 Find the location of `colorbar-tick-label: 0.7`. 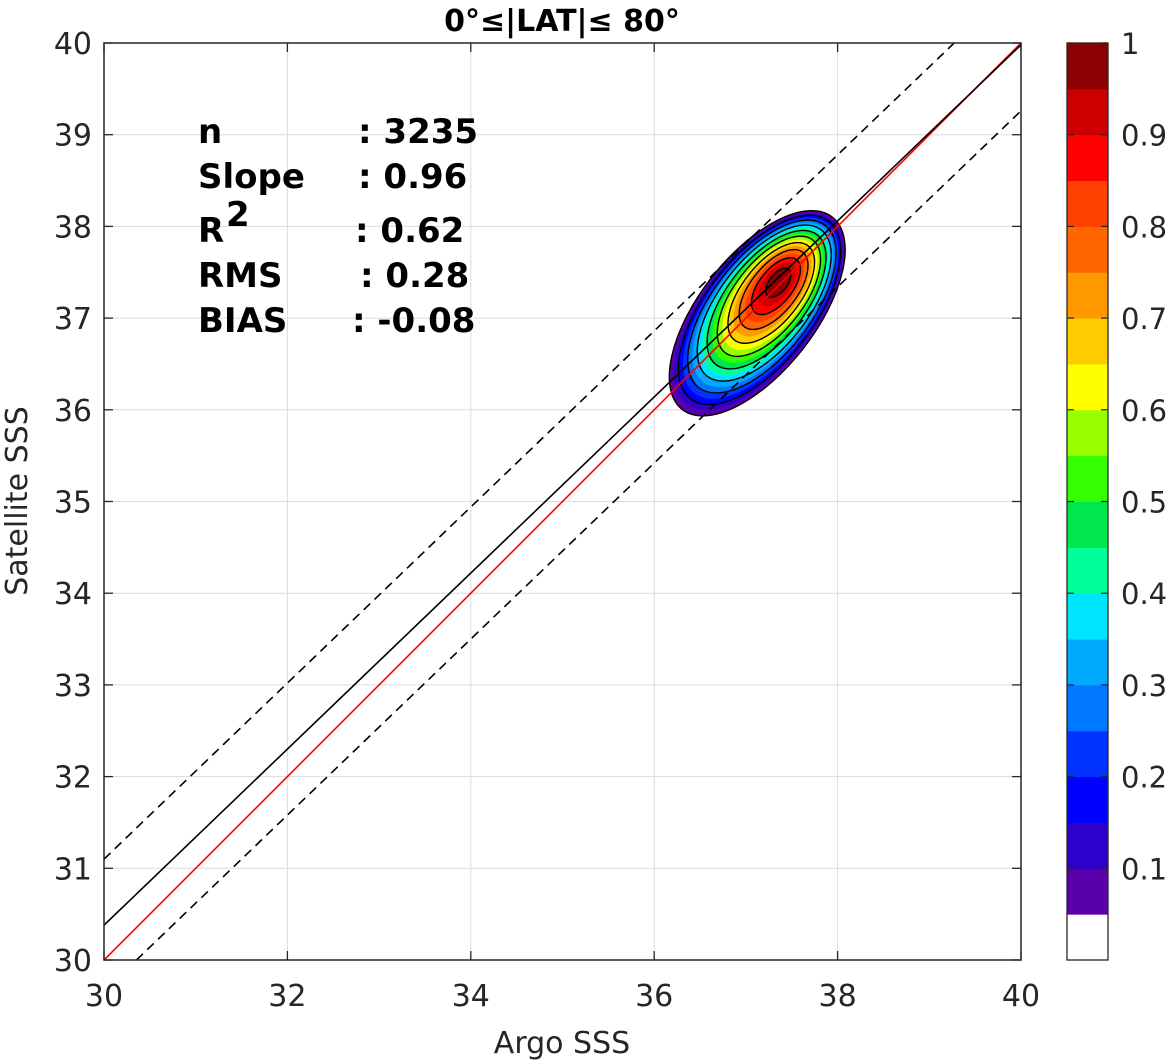

colorbar-tick-label: 0.7 is located at coordinates (1144, 319).